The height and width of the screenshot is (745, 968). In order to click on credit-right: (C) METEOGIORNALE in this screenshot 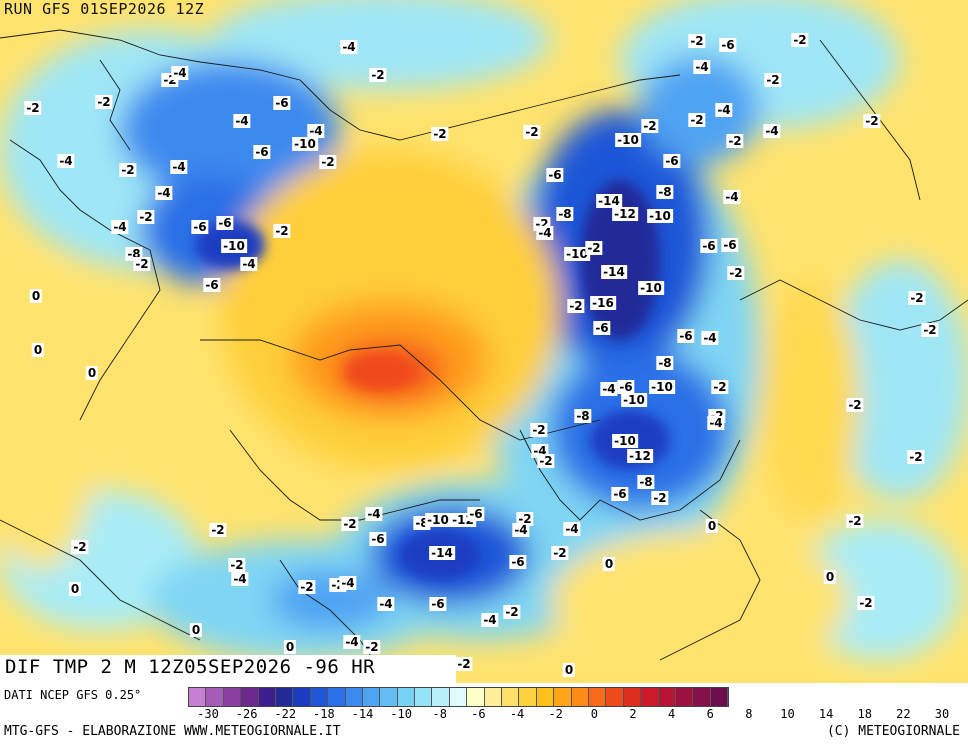, I will do `click(893, 731)`.